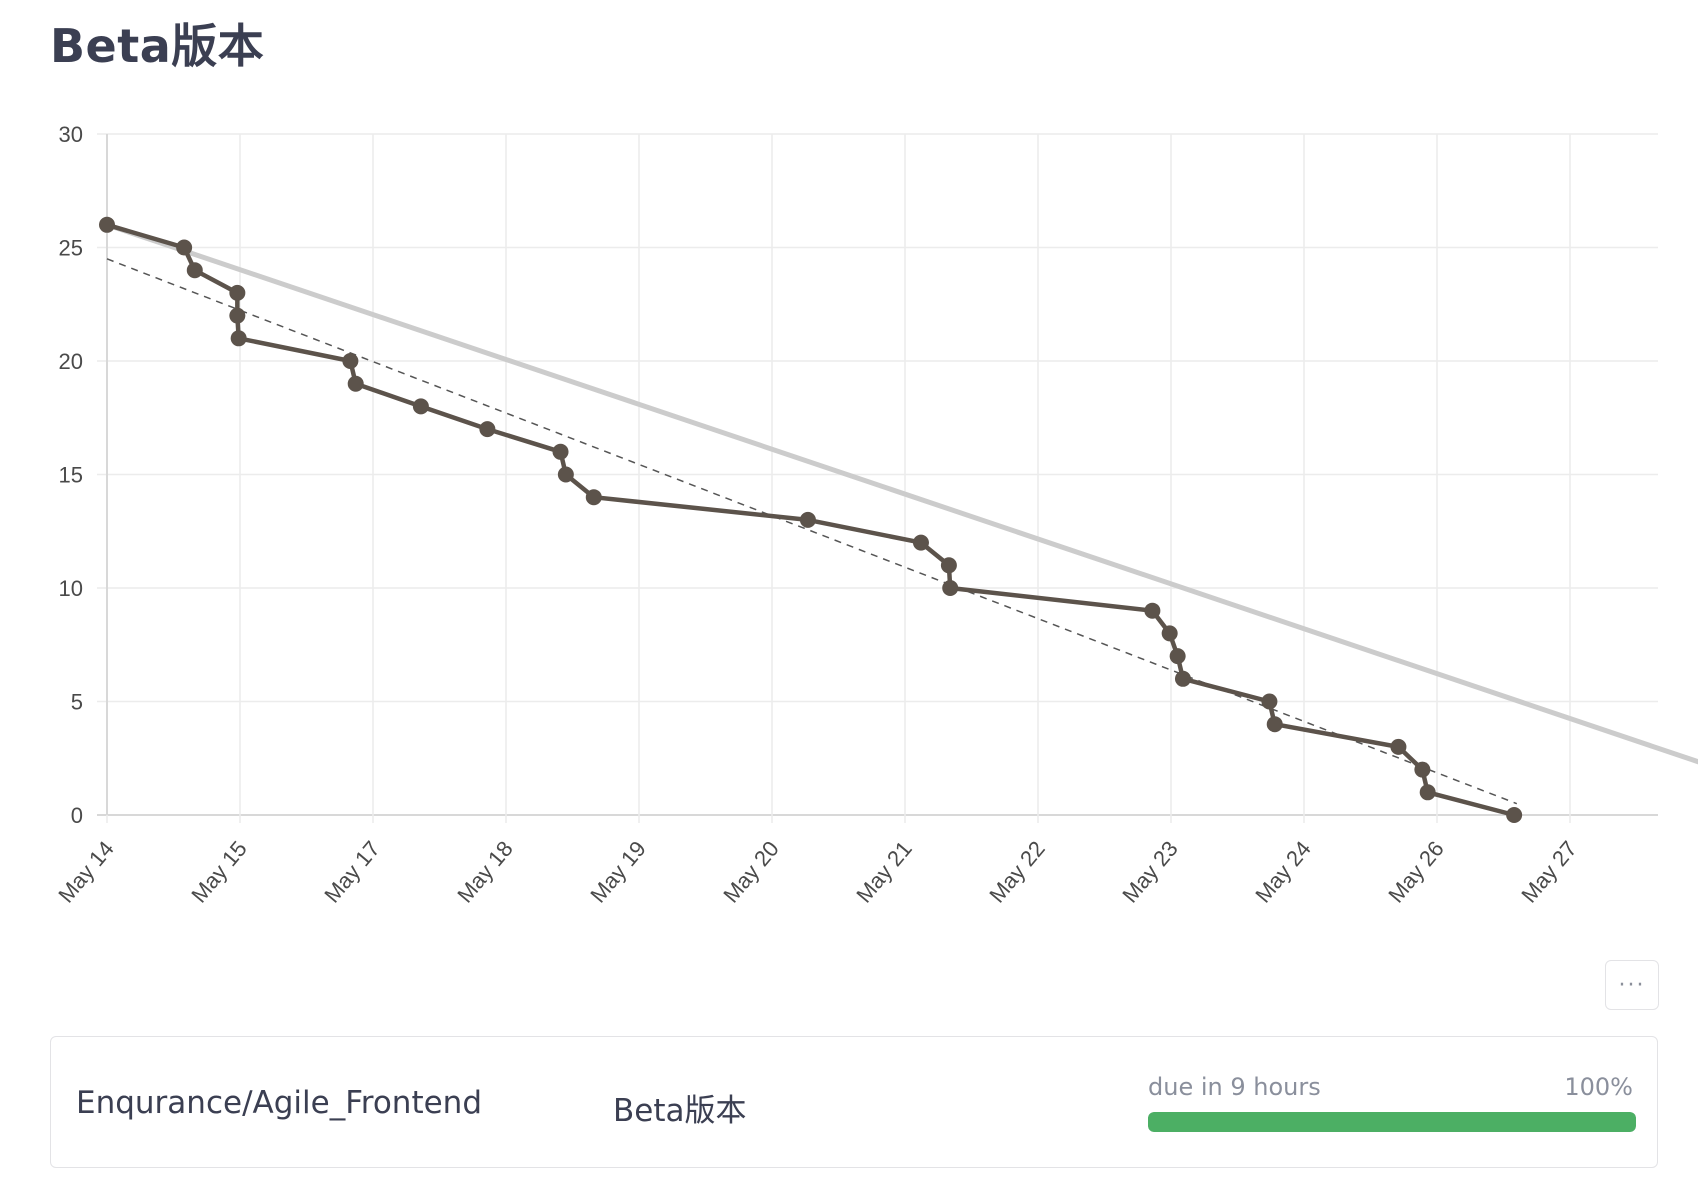 Image resolution: width=1698 pixels, height=1184 pixels. I want to click on x-tick-label: May 15, so click(219, 871).